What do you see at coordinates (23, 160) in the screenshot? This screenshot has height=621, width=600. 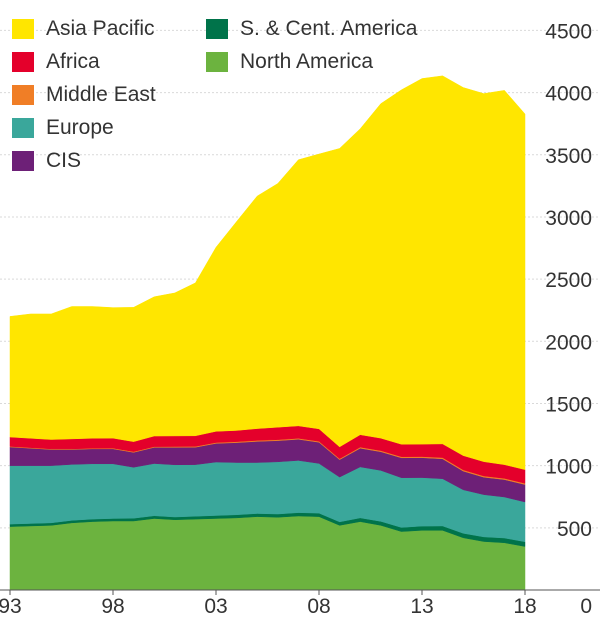 I see `legend-swatch-cis` at bounding box center [23, 160].